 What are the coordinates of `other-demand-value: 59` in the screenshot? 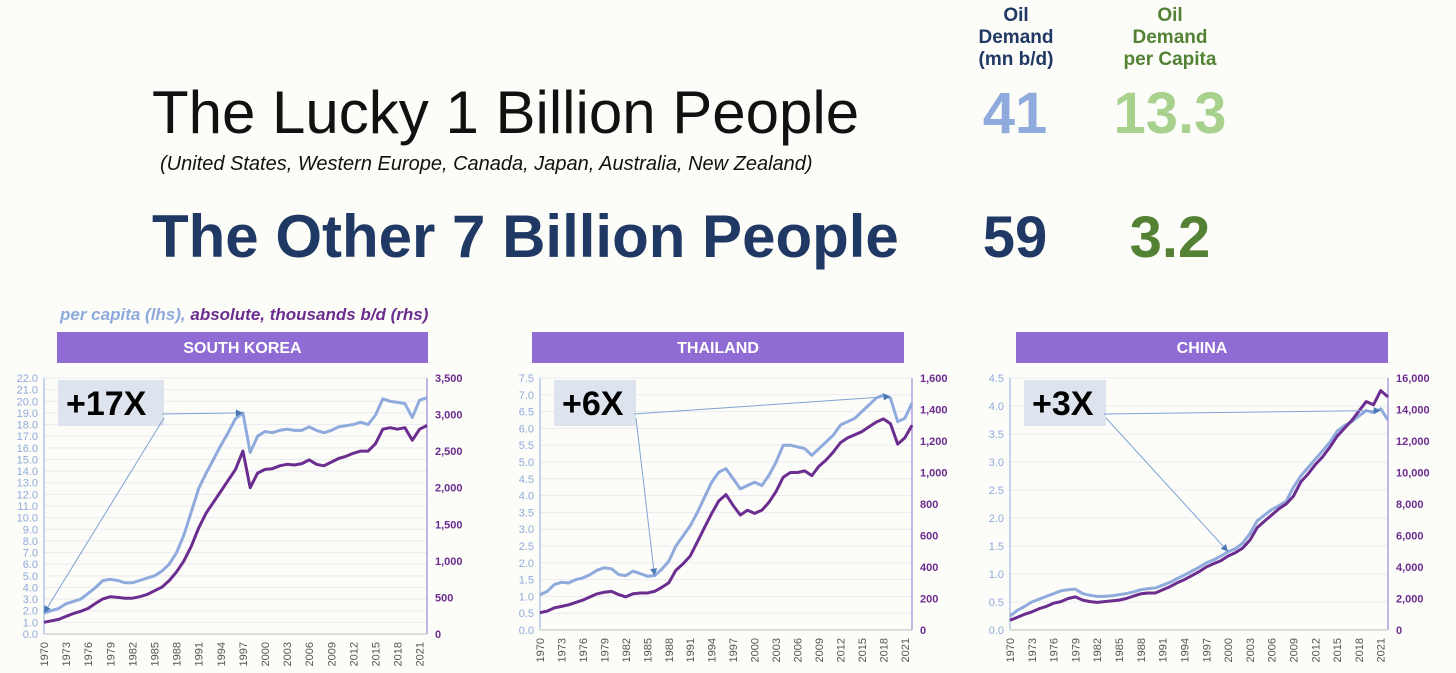 It's located at (1015, 237).